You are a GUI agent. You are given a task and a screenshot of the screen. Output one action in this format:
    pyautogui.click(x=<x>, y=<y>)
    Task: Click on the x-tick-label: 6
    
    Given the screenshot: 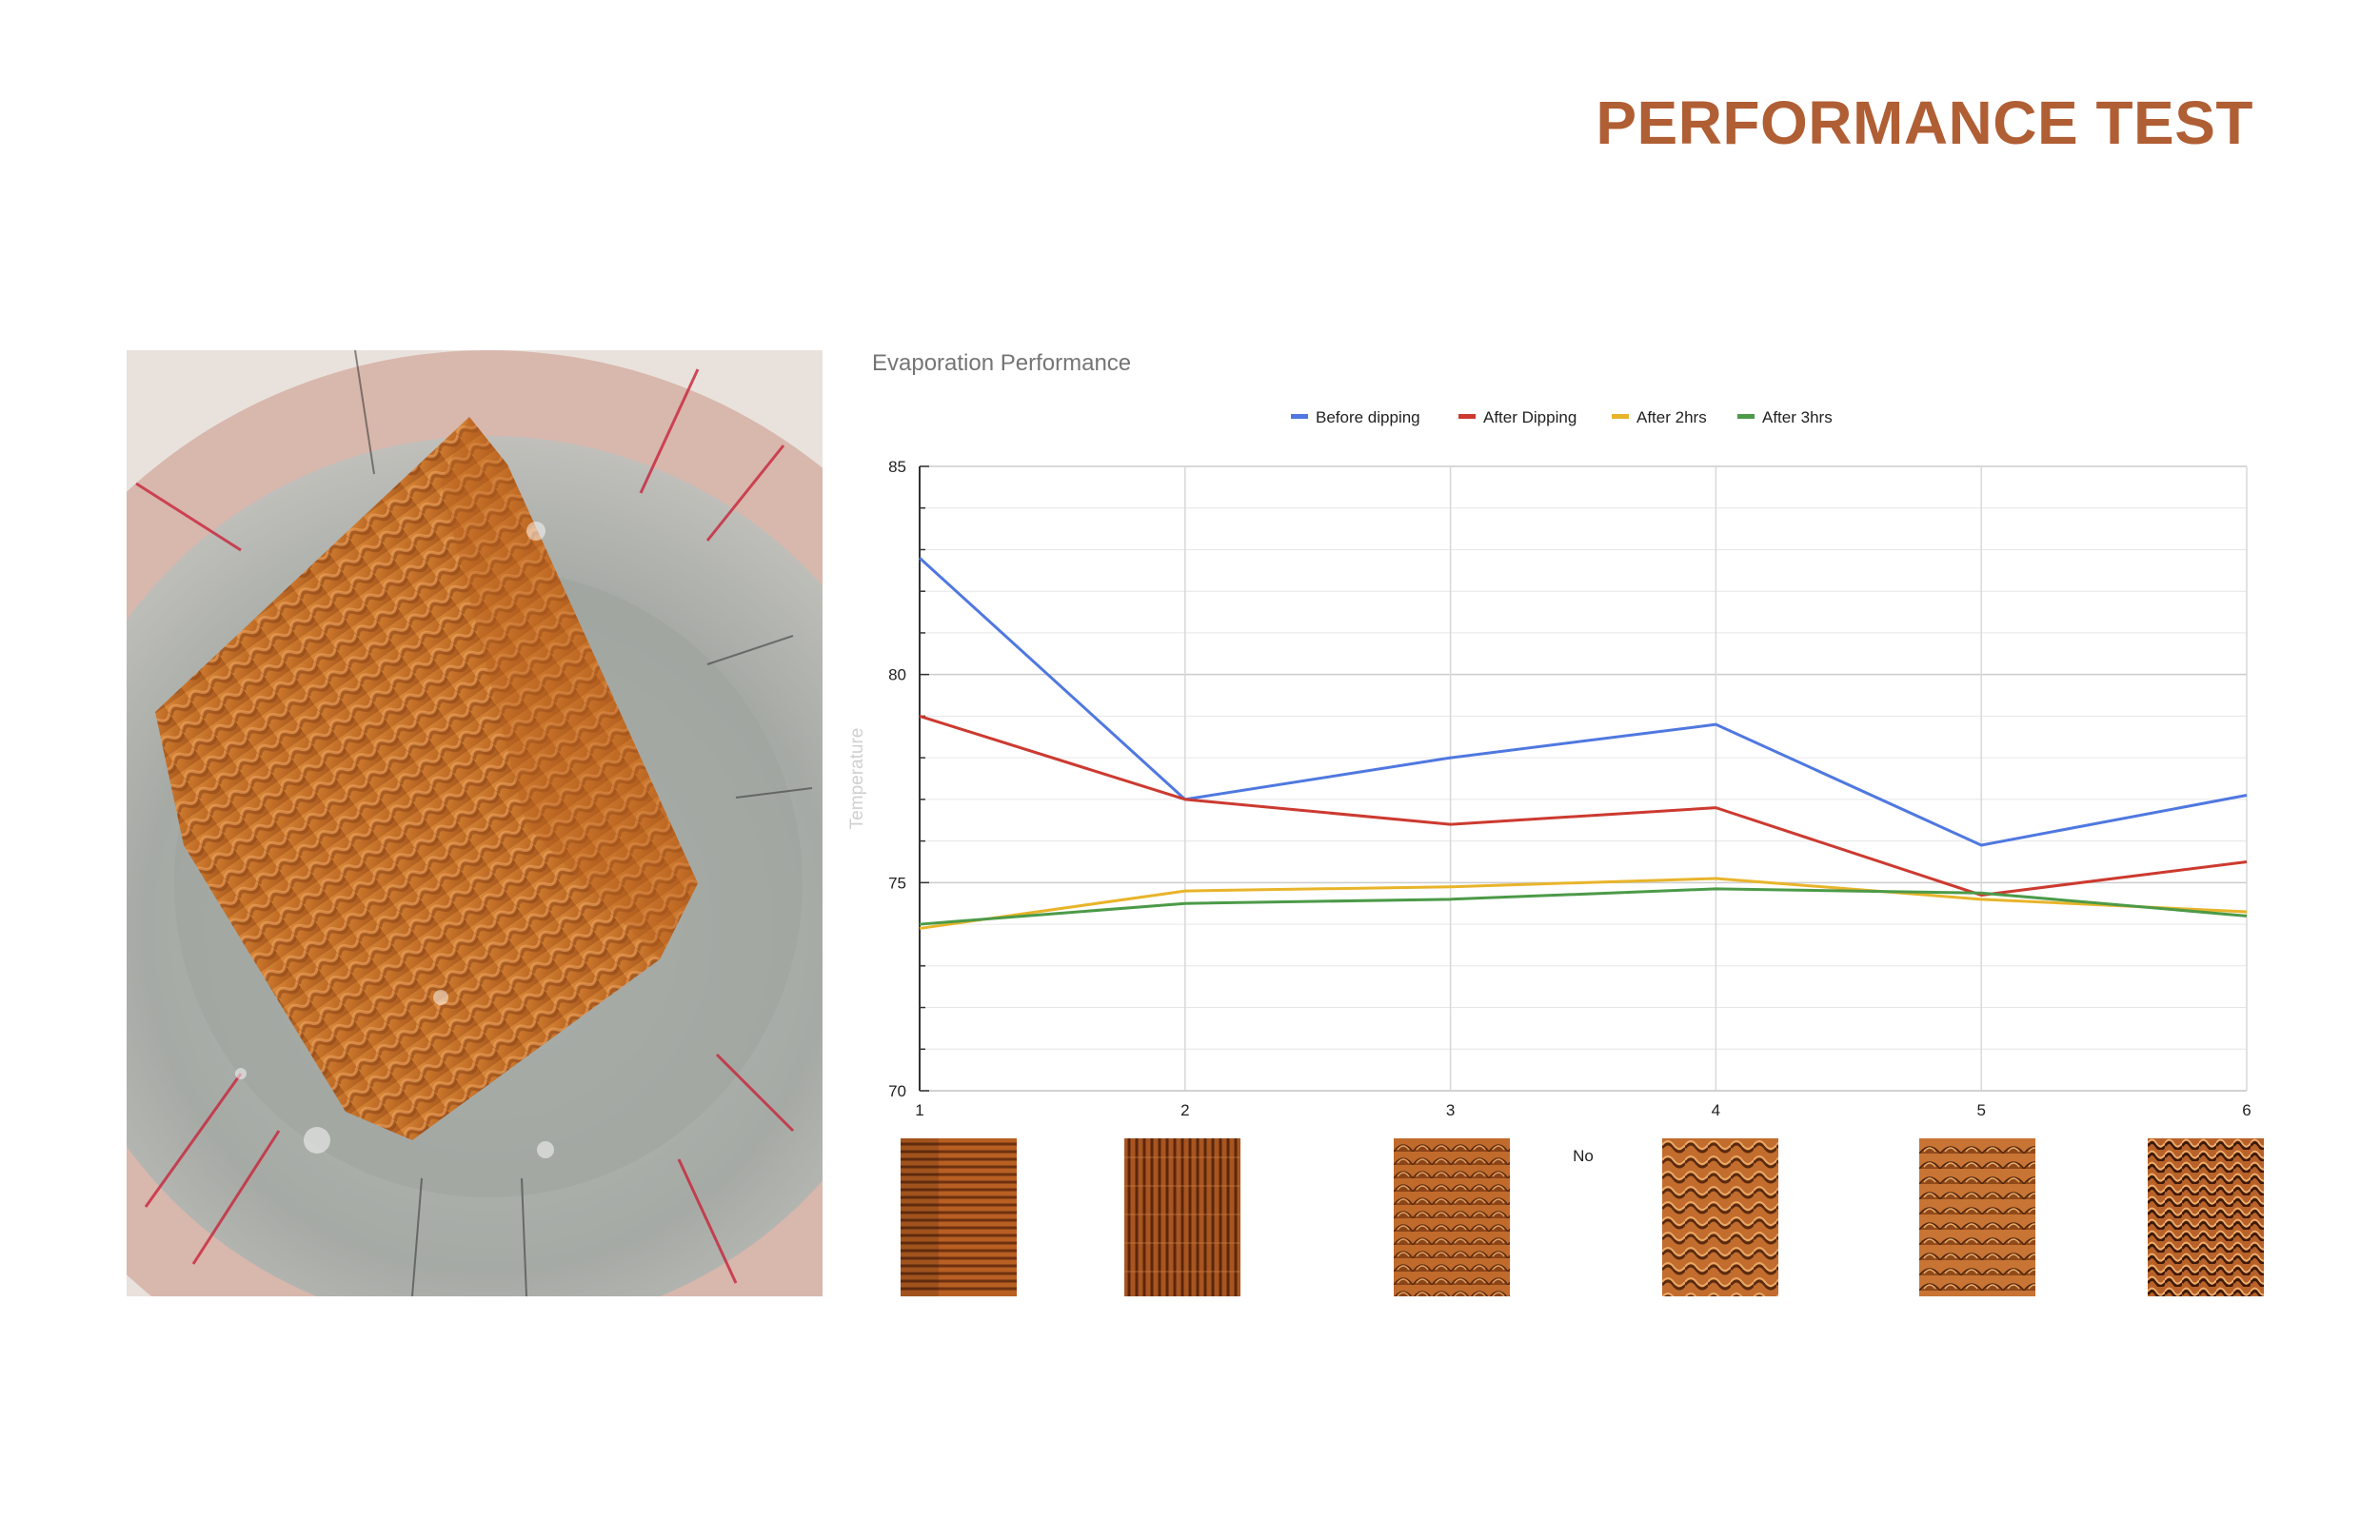 What is the action you would take?
    pyautogui.click(x=2246, y=1110)
    